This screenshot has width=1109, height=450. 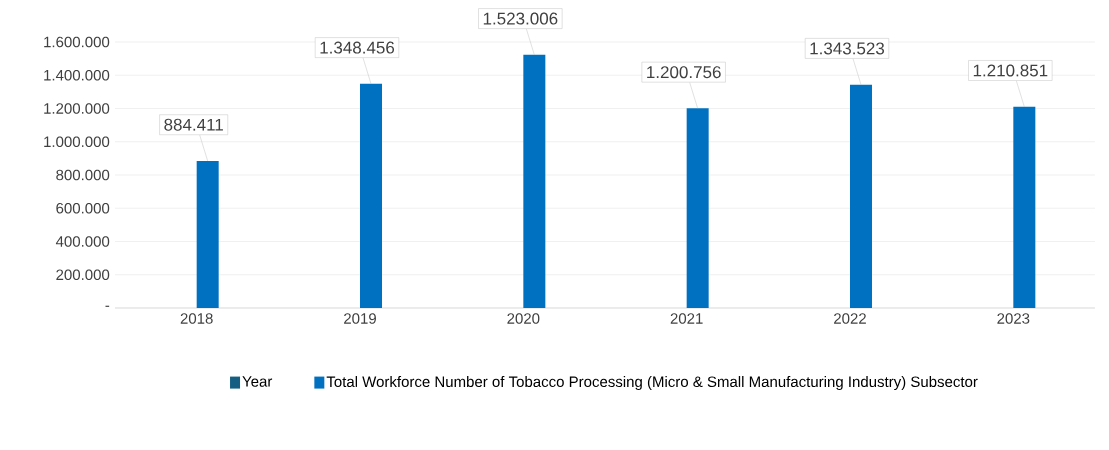 What do you see at coordinates (77, 75) in the screenshot?
I see `y-tick-label: 1.400.000` at bounding box center [77, 75].